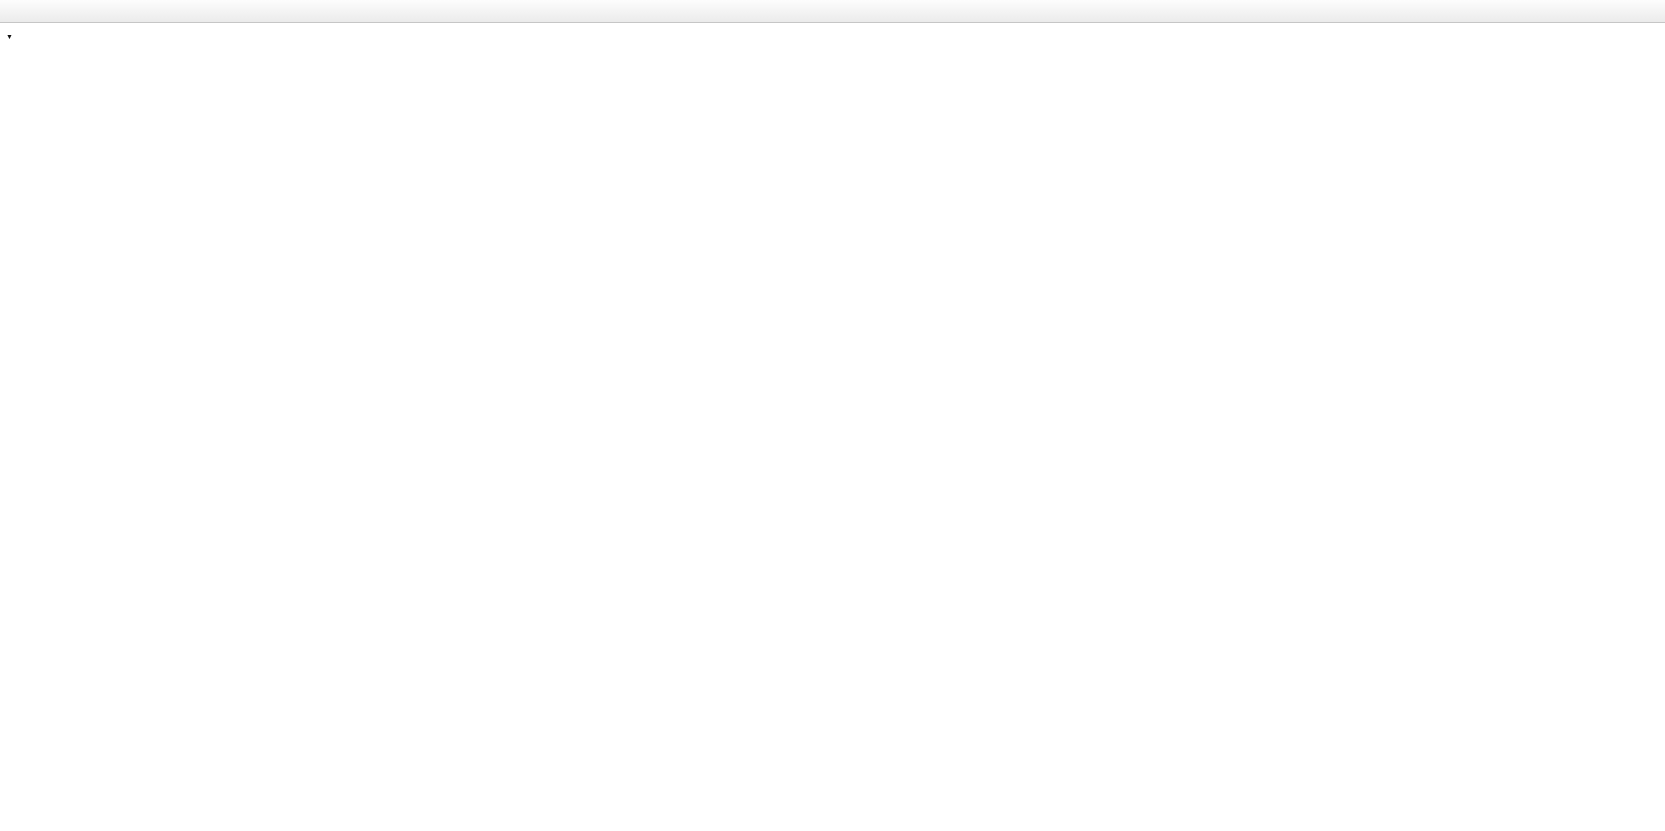 The height and width of the screenshot is (831, 1665). Describe the element at coordinates (14, 36) in the screenshot. I see `chart-symbol-label: ▼` at that location.